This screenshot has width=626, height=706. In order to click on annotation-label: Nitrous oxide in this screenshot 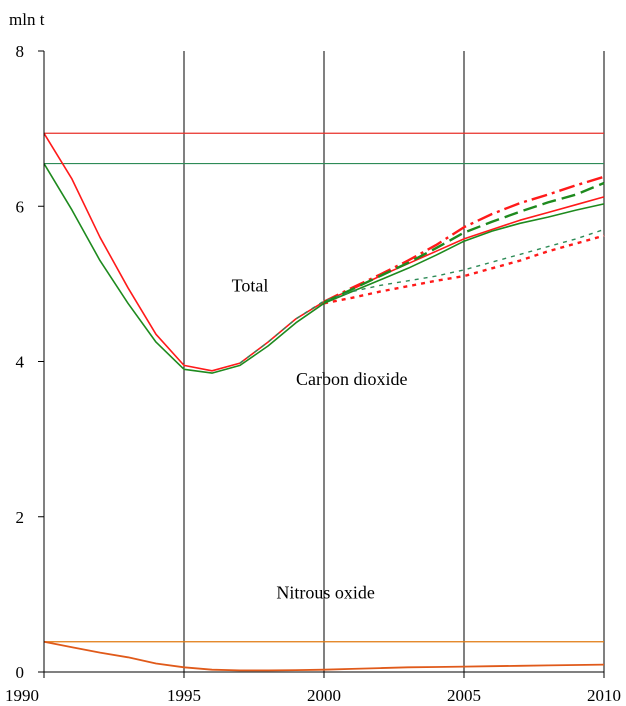, I will do `click(325, 592)`.